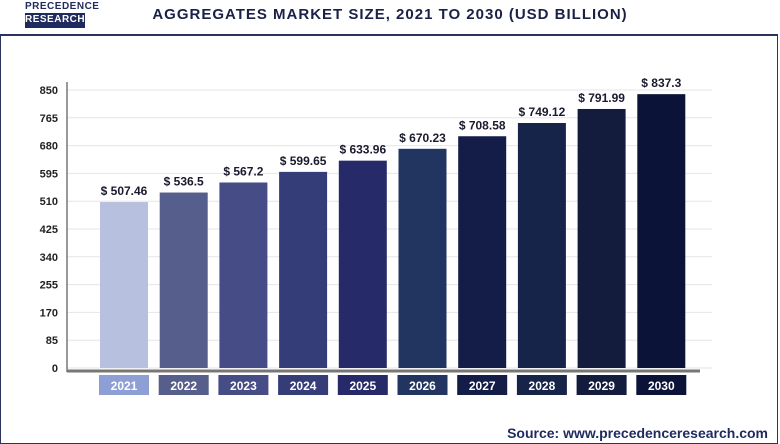 The height and width of the screenshot is (444, 780). I want to click on data-label: $ 837.3, so click(661, 83).